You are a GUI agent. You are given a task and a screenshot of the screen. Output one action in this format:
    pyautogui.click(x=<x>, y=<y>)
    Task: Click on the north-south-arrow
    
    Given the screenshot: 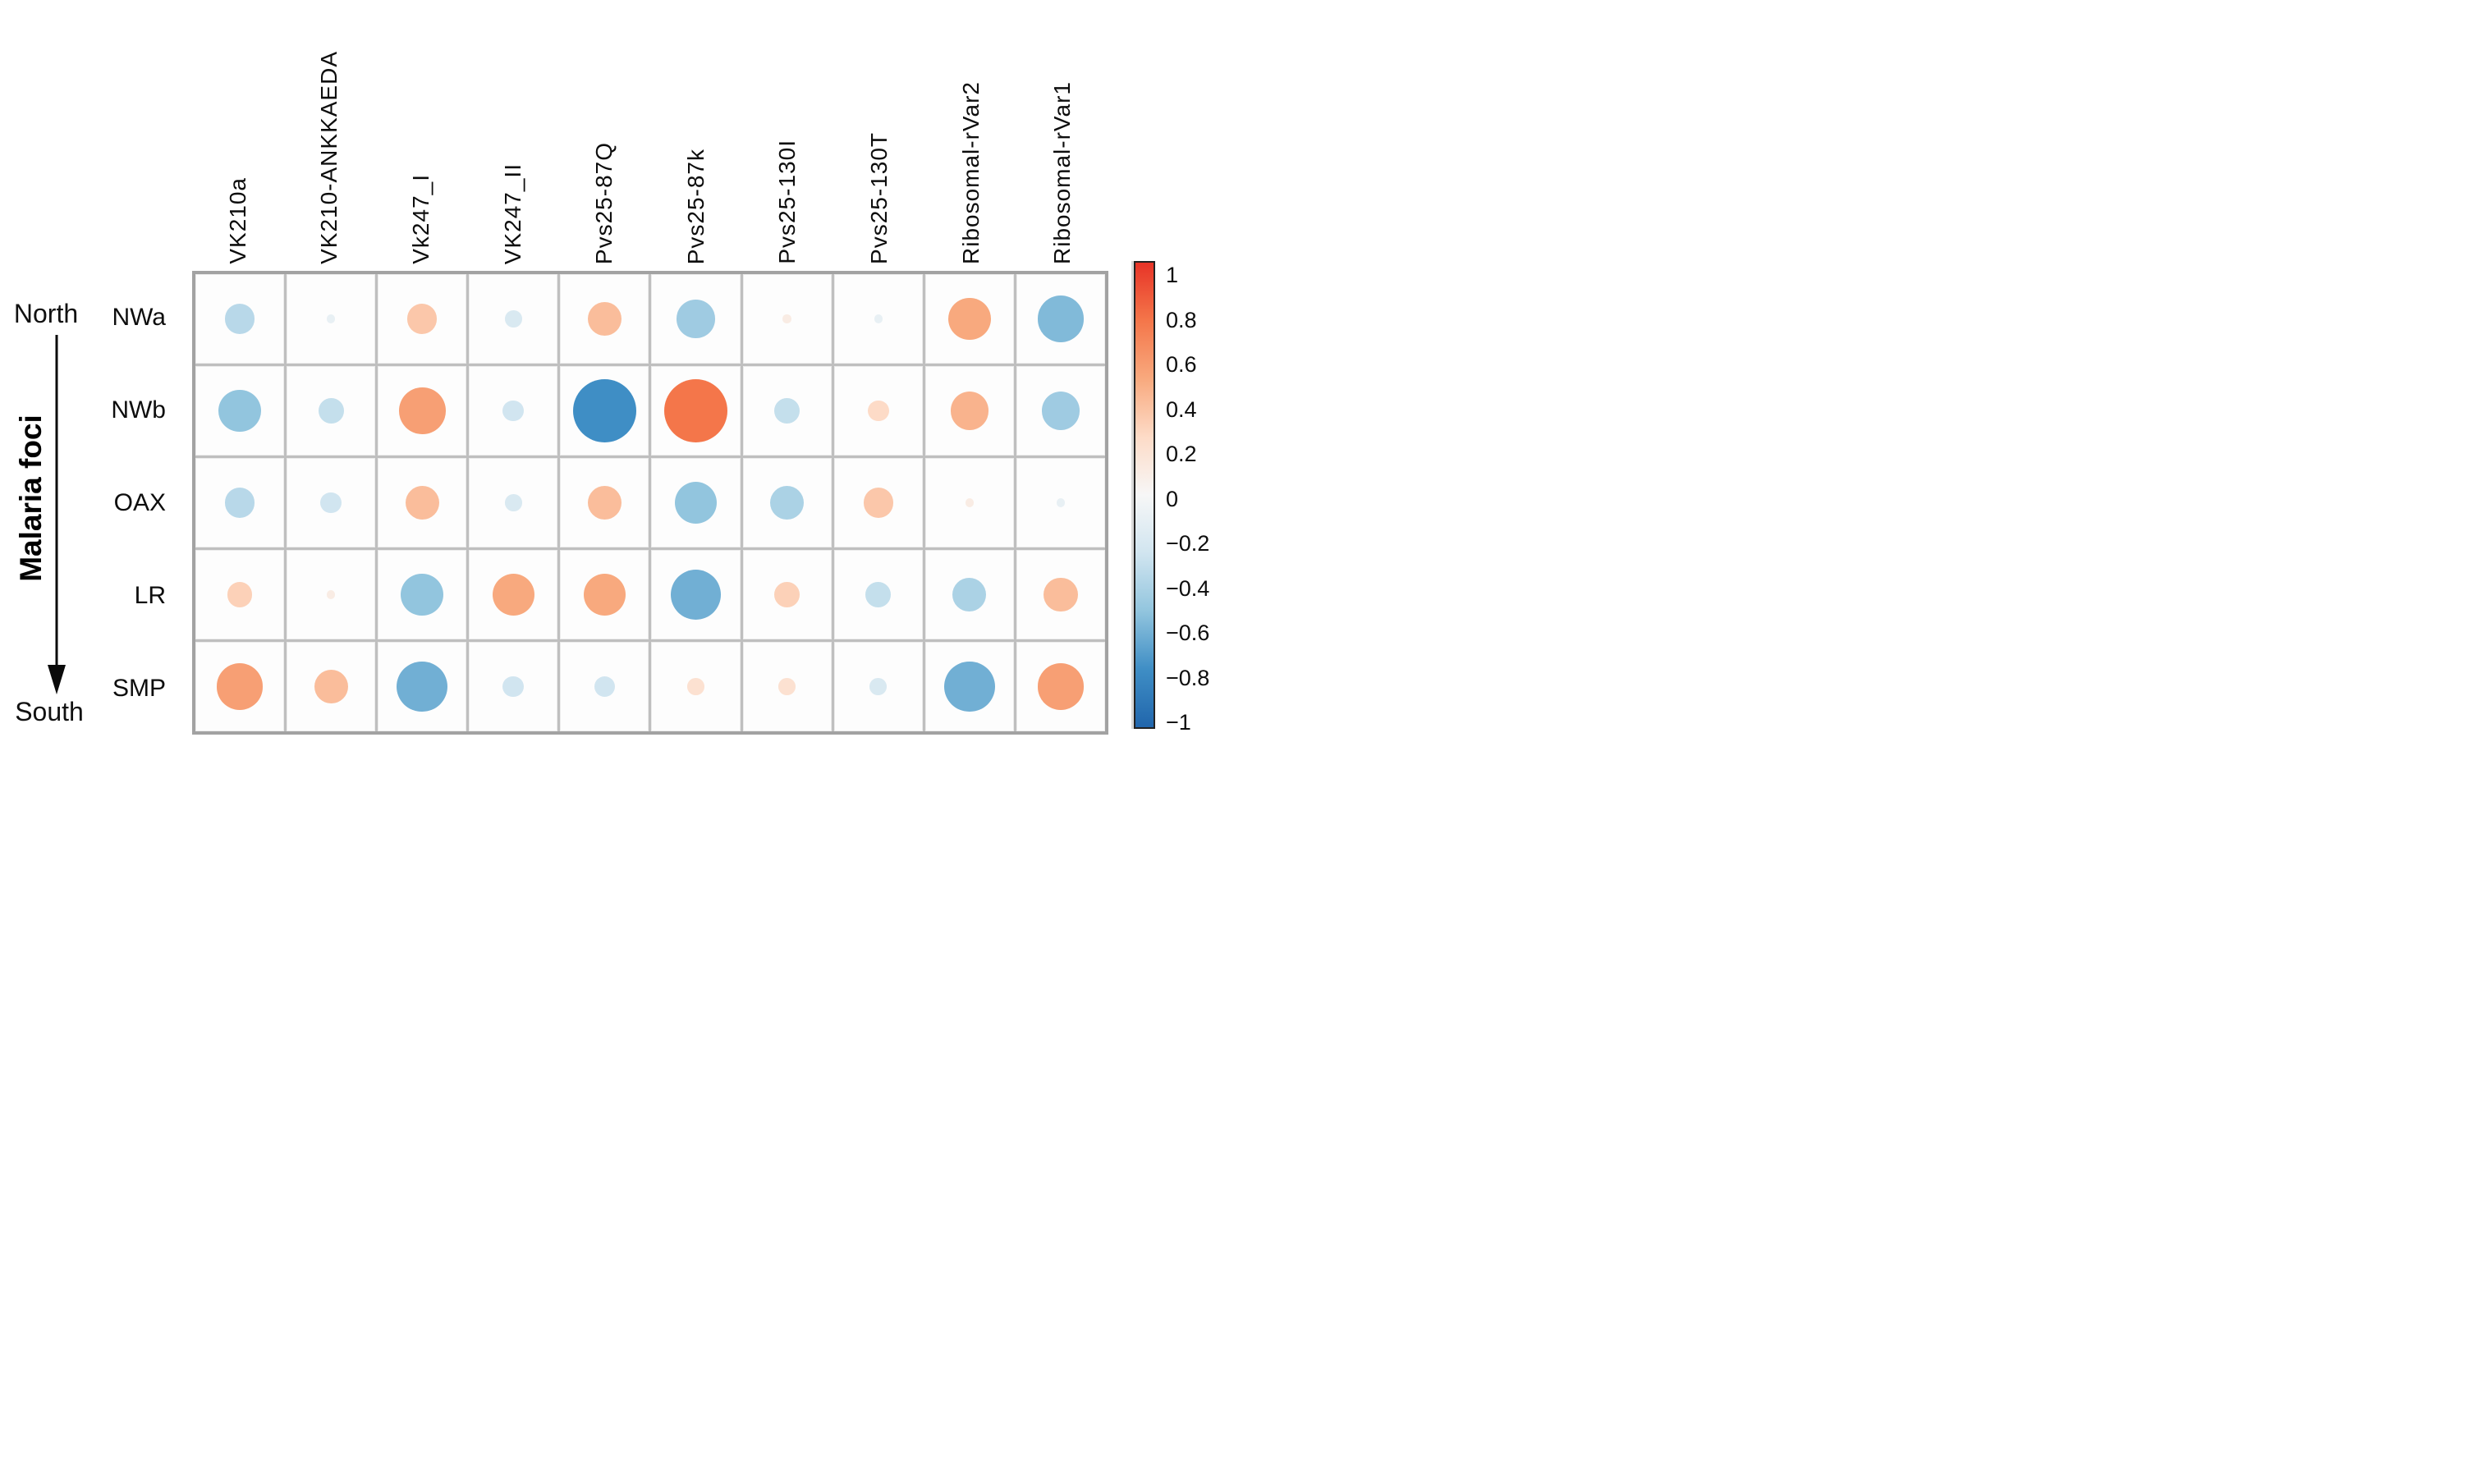 What is the action you would take?
    pyautogui.click(x=57, y=514)
    